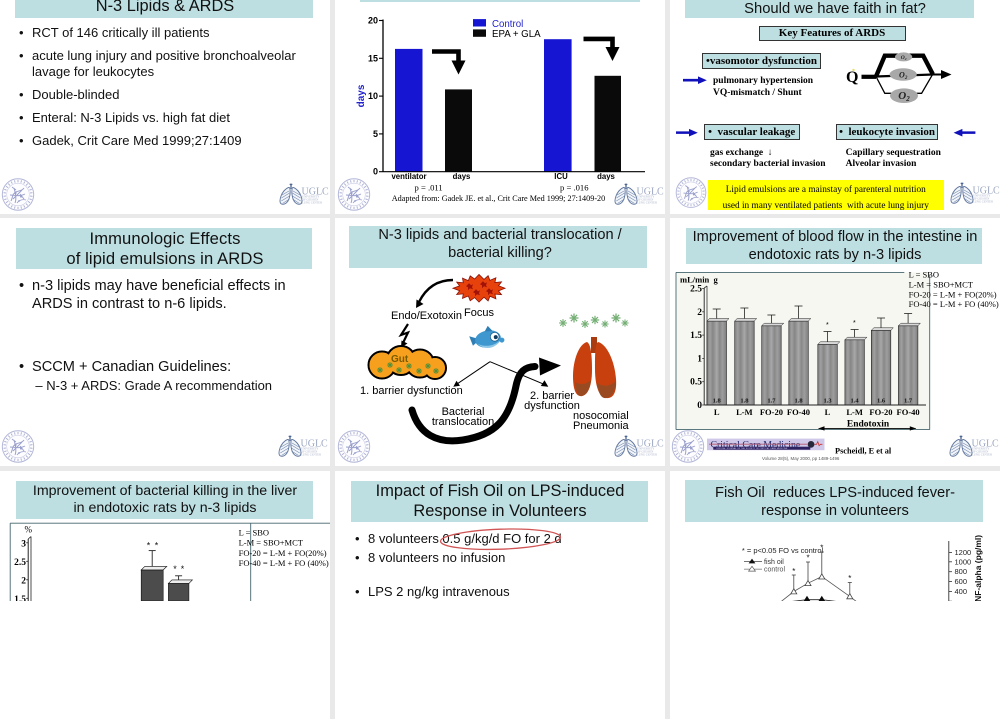 The width and height of the screenshot is (1000, 719). I want to click on svg-text: 1, so click(699, 359).